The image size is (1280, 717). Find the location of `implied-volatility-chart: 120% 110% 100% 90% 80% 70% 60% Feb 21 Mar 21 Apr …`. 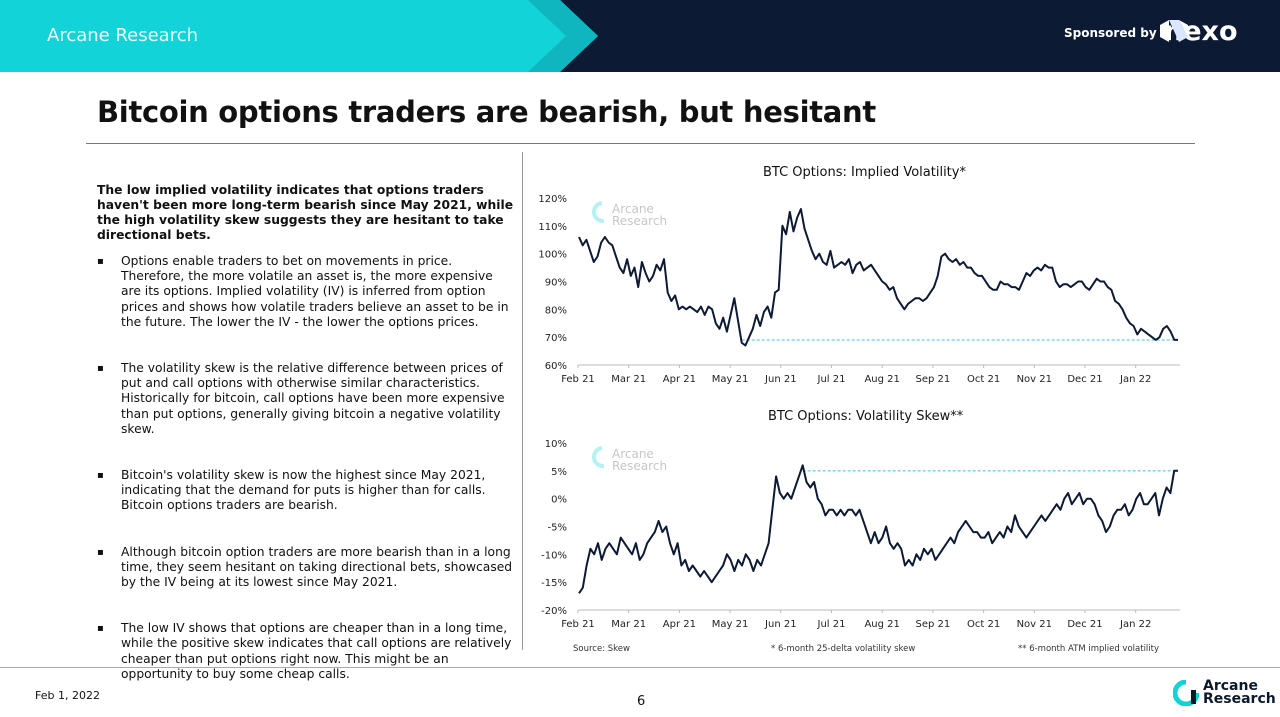

implied-volatility-chart: 120% 110% 100% 90% 80% 70% 60% Feb 21 Mar 21 Apr … is located at coordinates (859, 289).